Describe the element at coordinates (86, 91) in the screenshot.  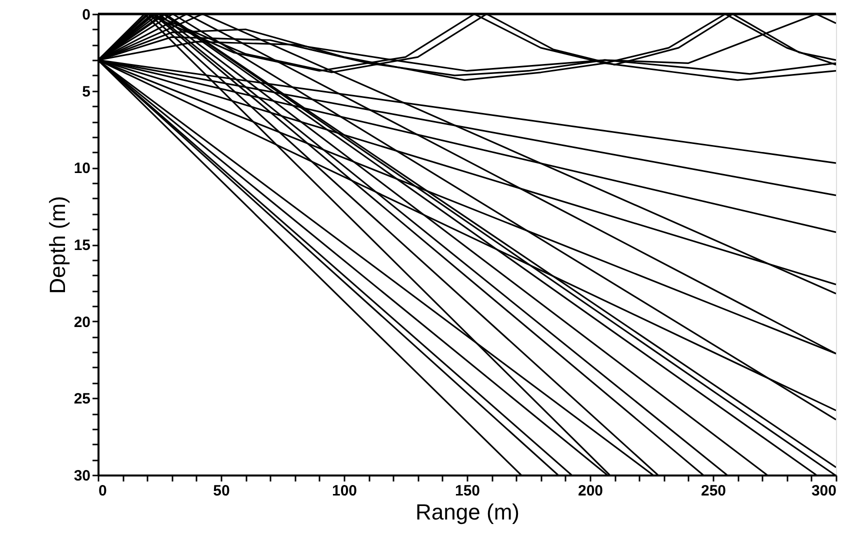
I see `y-tick-label: 5` at that location.